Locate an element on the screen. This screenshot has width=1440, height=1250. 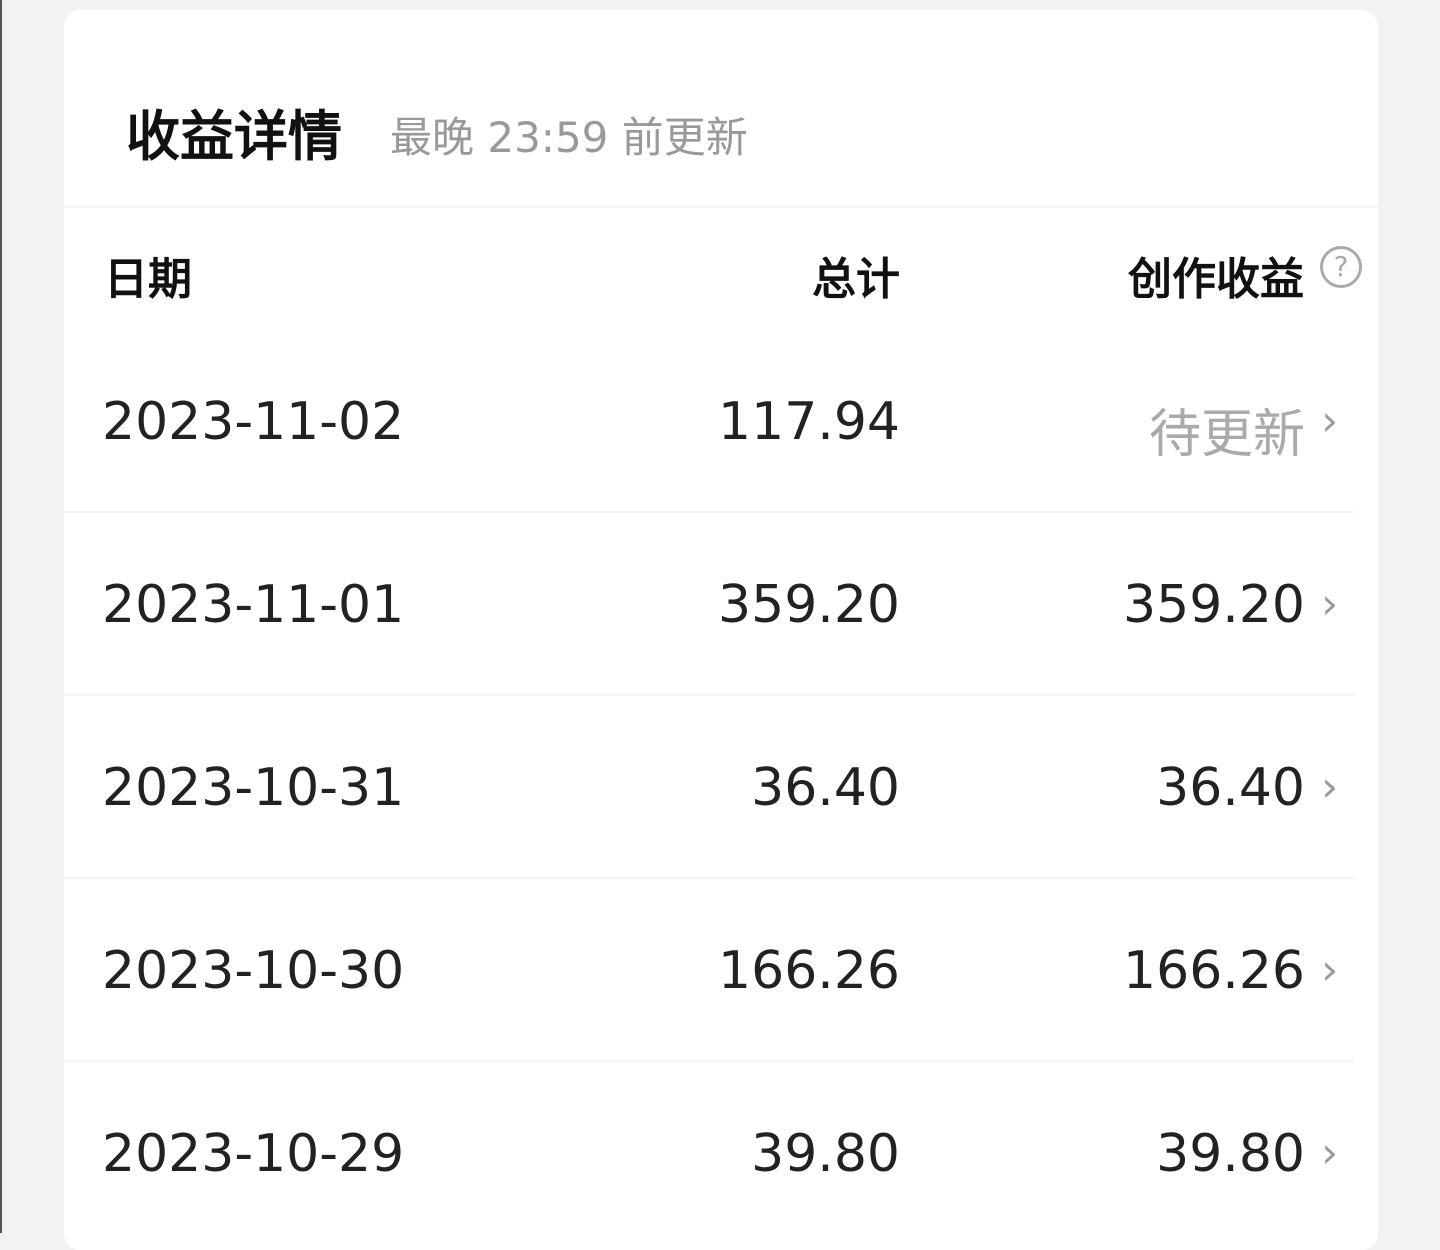
row-total: 39.80 is located at coordinates (825, 1154).